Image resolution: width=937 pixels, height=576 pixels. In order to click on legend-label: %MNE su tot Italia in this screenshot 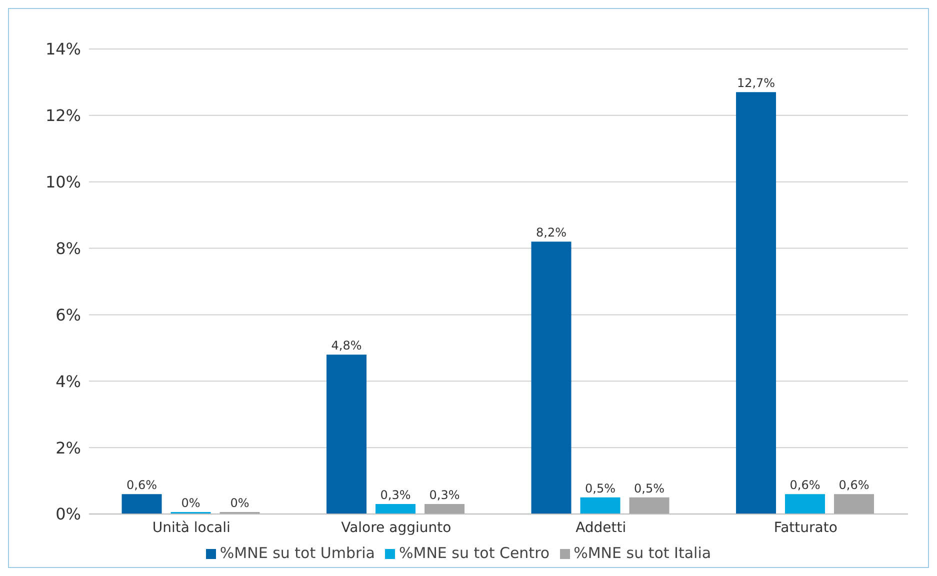, I will do `click(643, 553)`.